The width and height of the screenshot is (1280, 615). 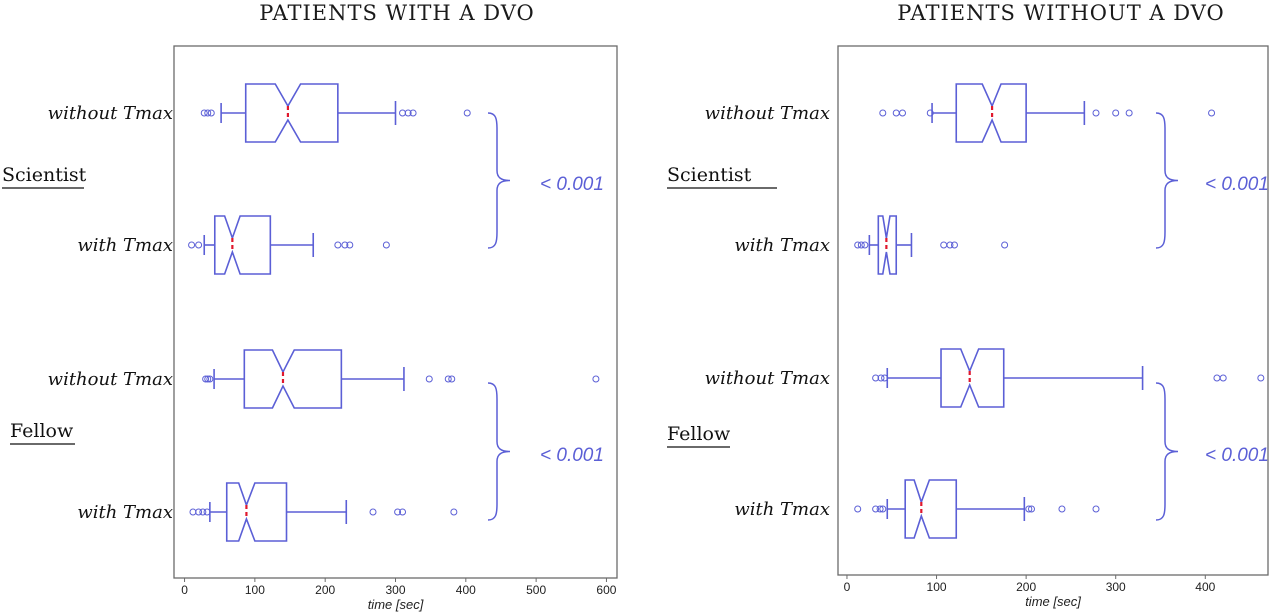 What do you see at coordinates (1060, 13) in the screenshot?
I see `chart-title: PATIENTS WITHOUT A DVO` at bounding box center [1060, 13].